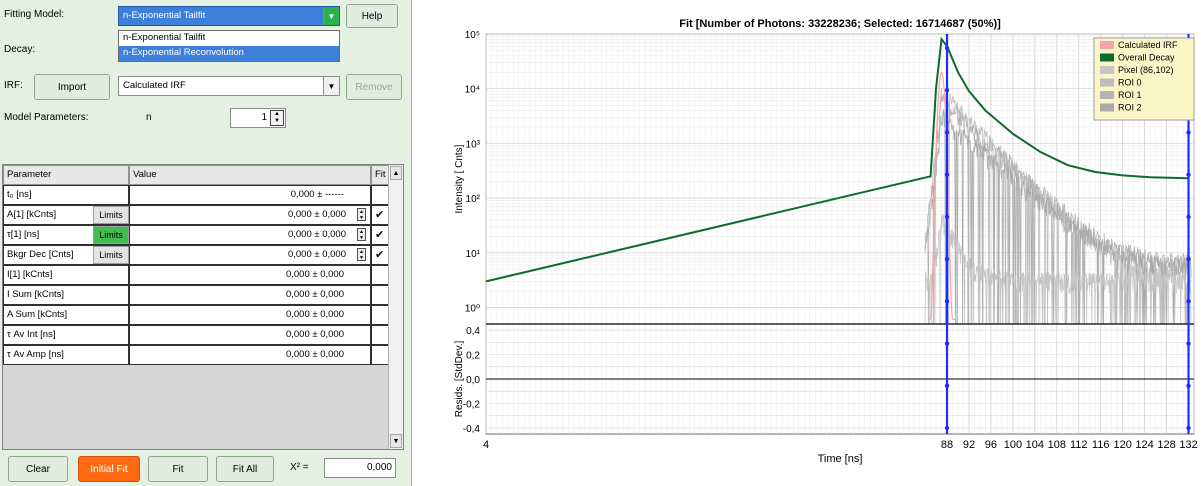 The image size is (1201, 486). Describe the element at coordinates (947, 445) in the screenshot. I see `x-tick-label: 88` at that location.